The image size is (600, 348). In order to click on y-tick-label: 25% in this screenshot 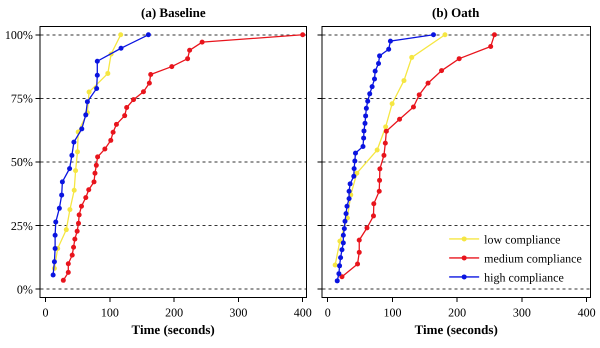, I will do `click(21, 225)`.